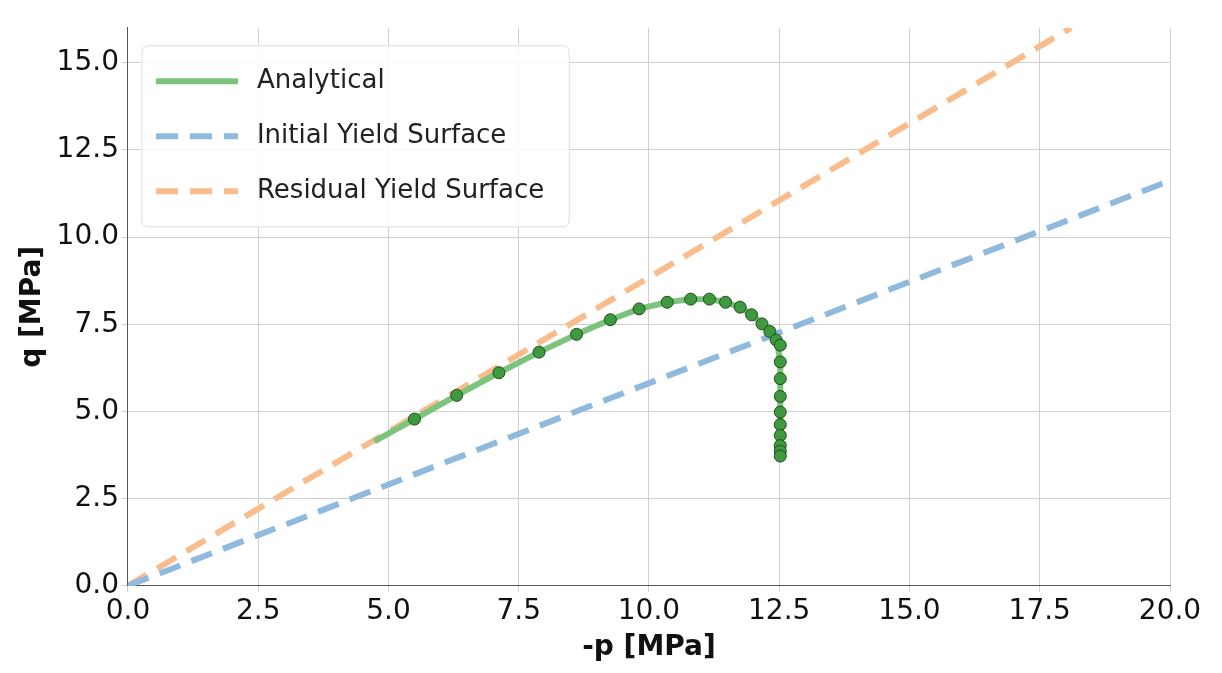 This screenshot has width=1222, height=673. What do you see at coordinates (320, 79) in the screenshot?
I see `legend-label: Analytical` at bounding box center [320, 79].